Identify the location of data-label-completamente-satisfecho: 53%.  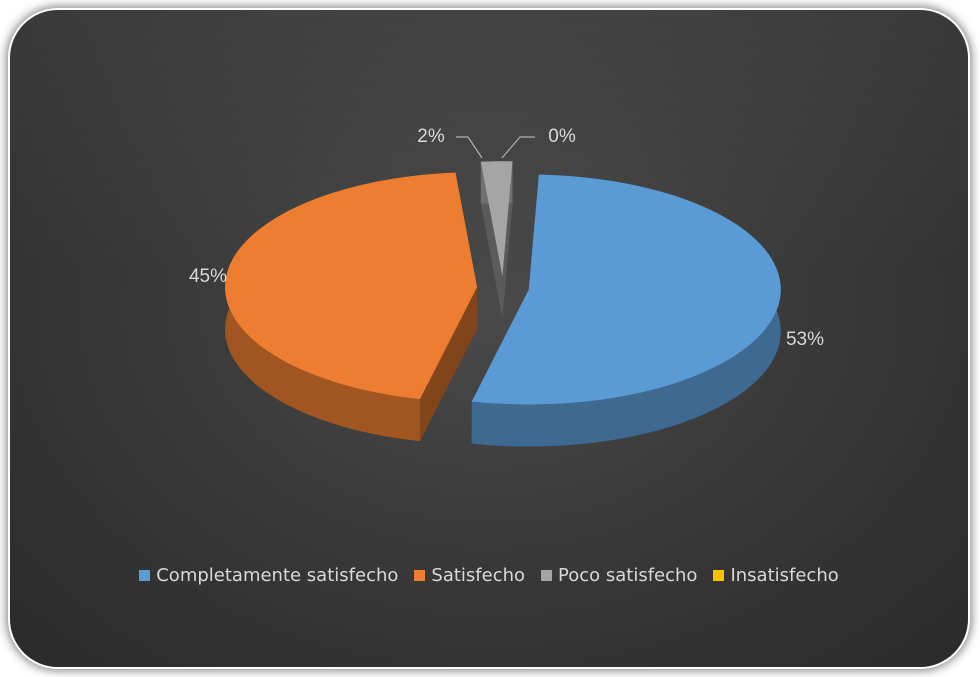
(805, 339).